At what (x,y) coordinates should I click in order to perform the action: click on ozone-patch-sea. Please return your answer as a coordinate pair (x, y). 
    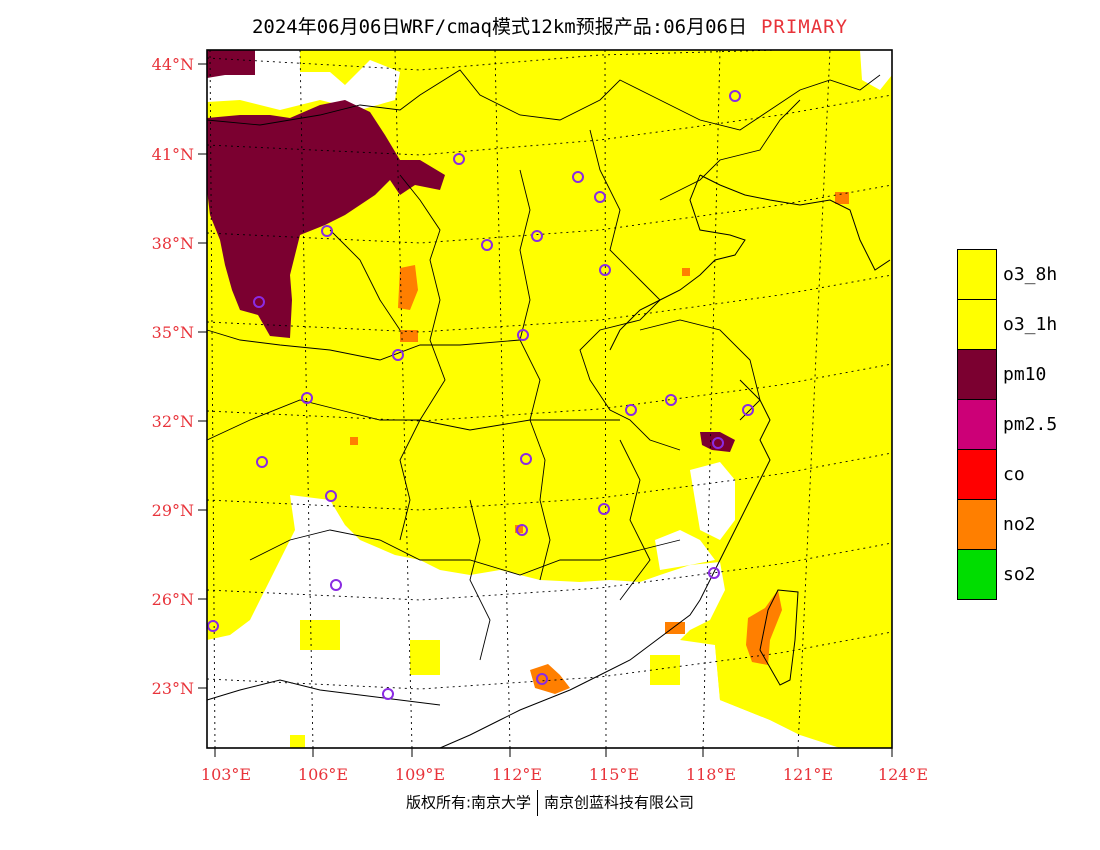
    Looking at the image, I should click on (803, 696).